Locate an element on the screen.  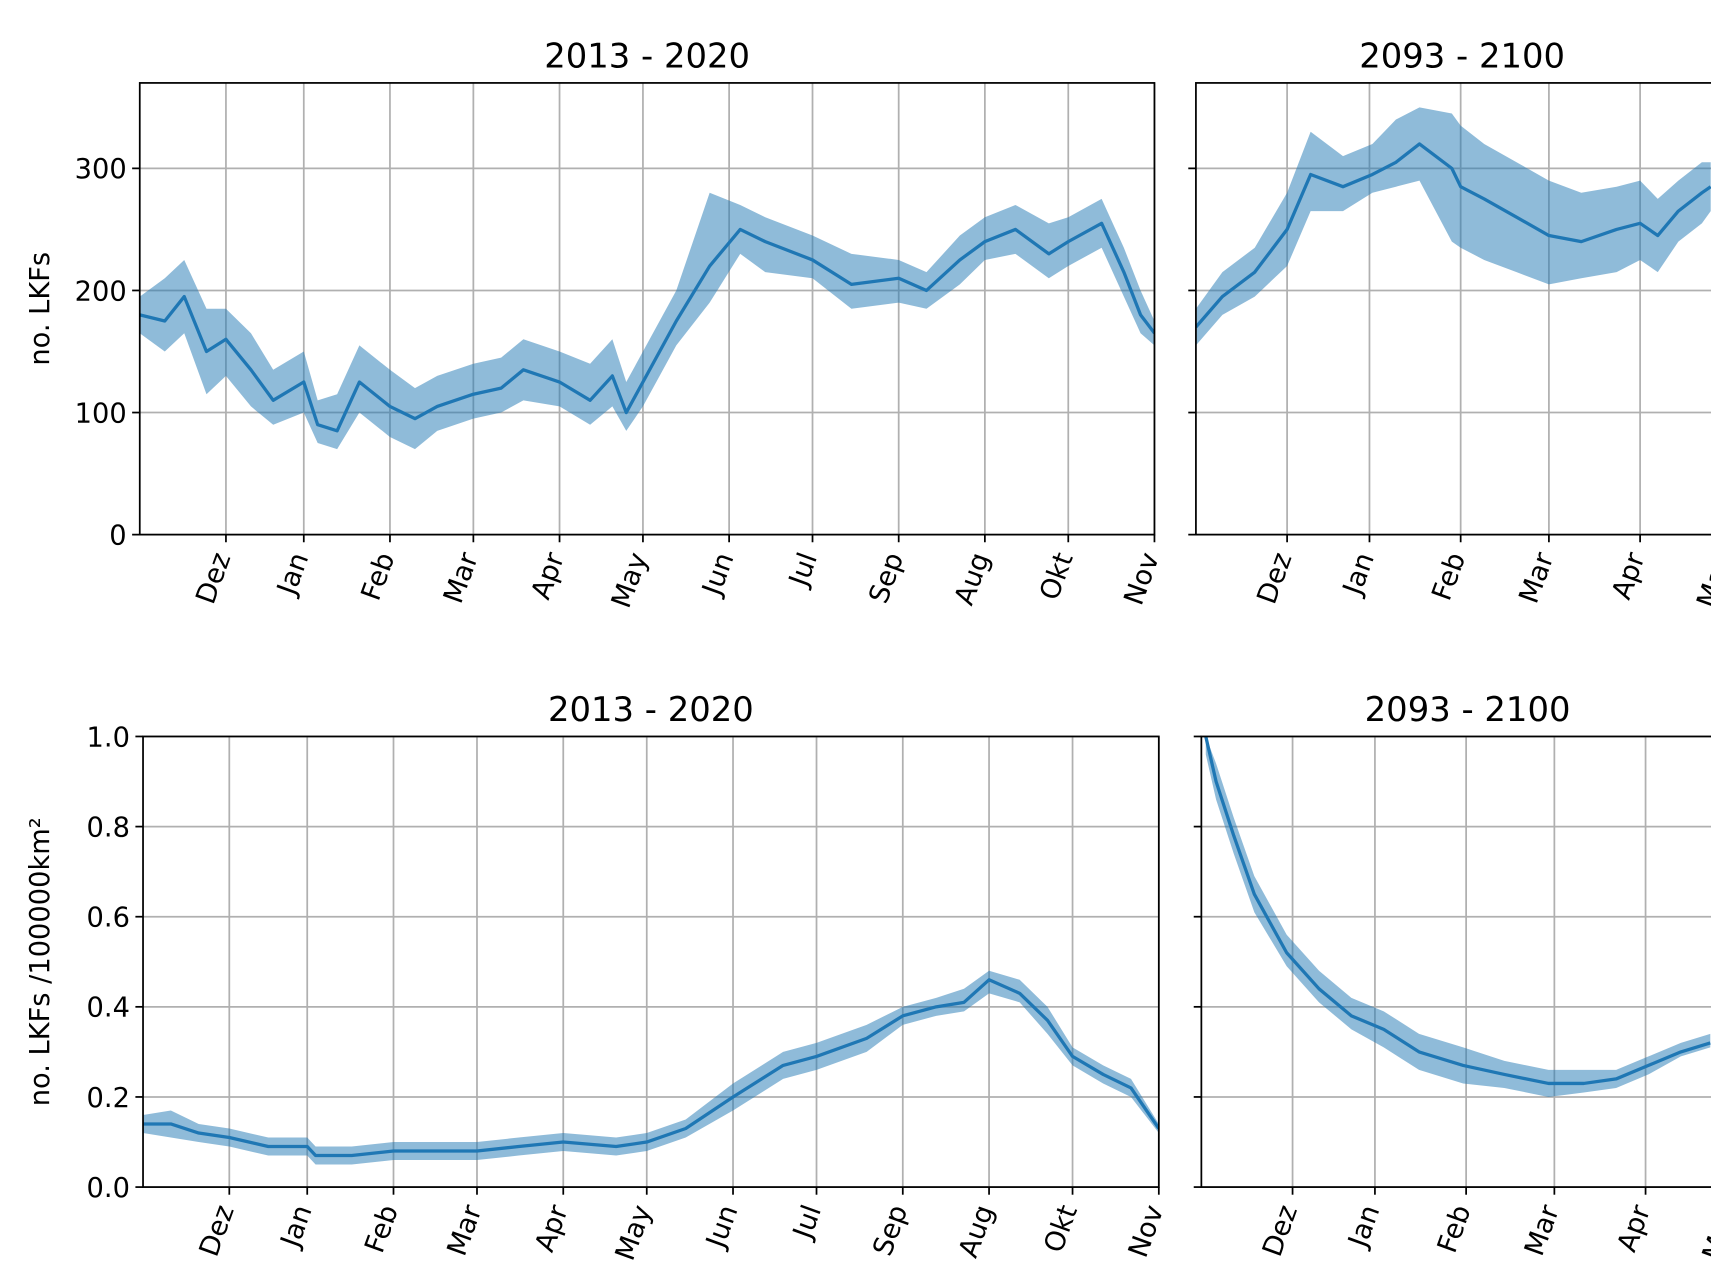
y-axis-label: no. LKFs is located at coordinates (40, 309).